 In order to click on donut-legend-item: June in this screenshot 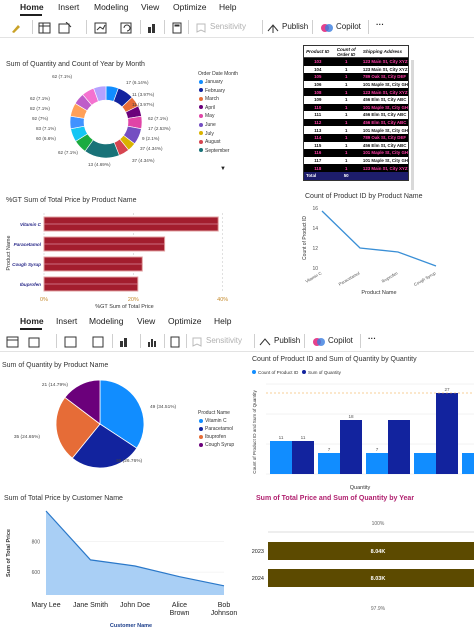, I will do `click(207, 125)`.